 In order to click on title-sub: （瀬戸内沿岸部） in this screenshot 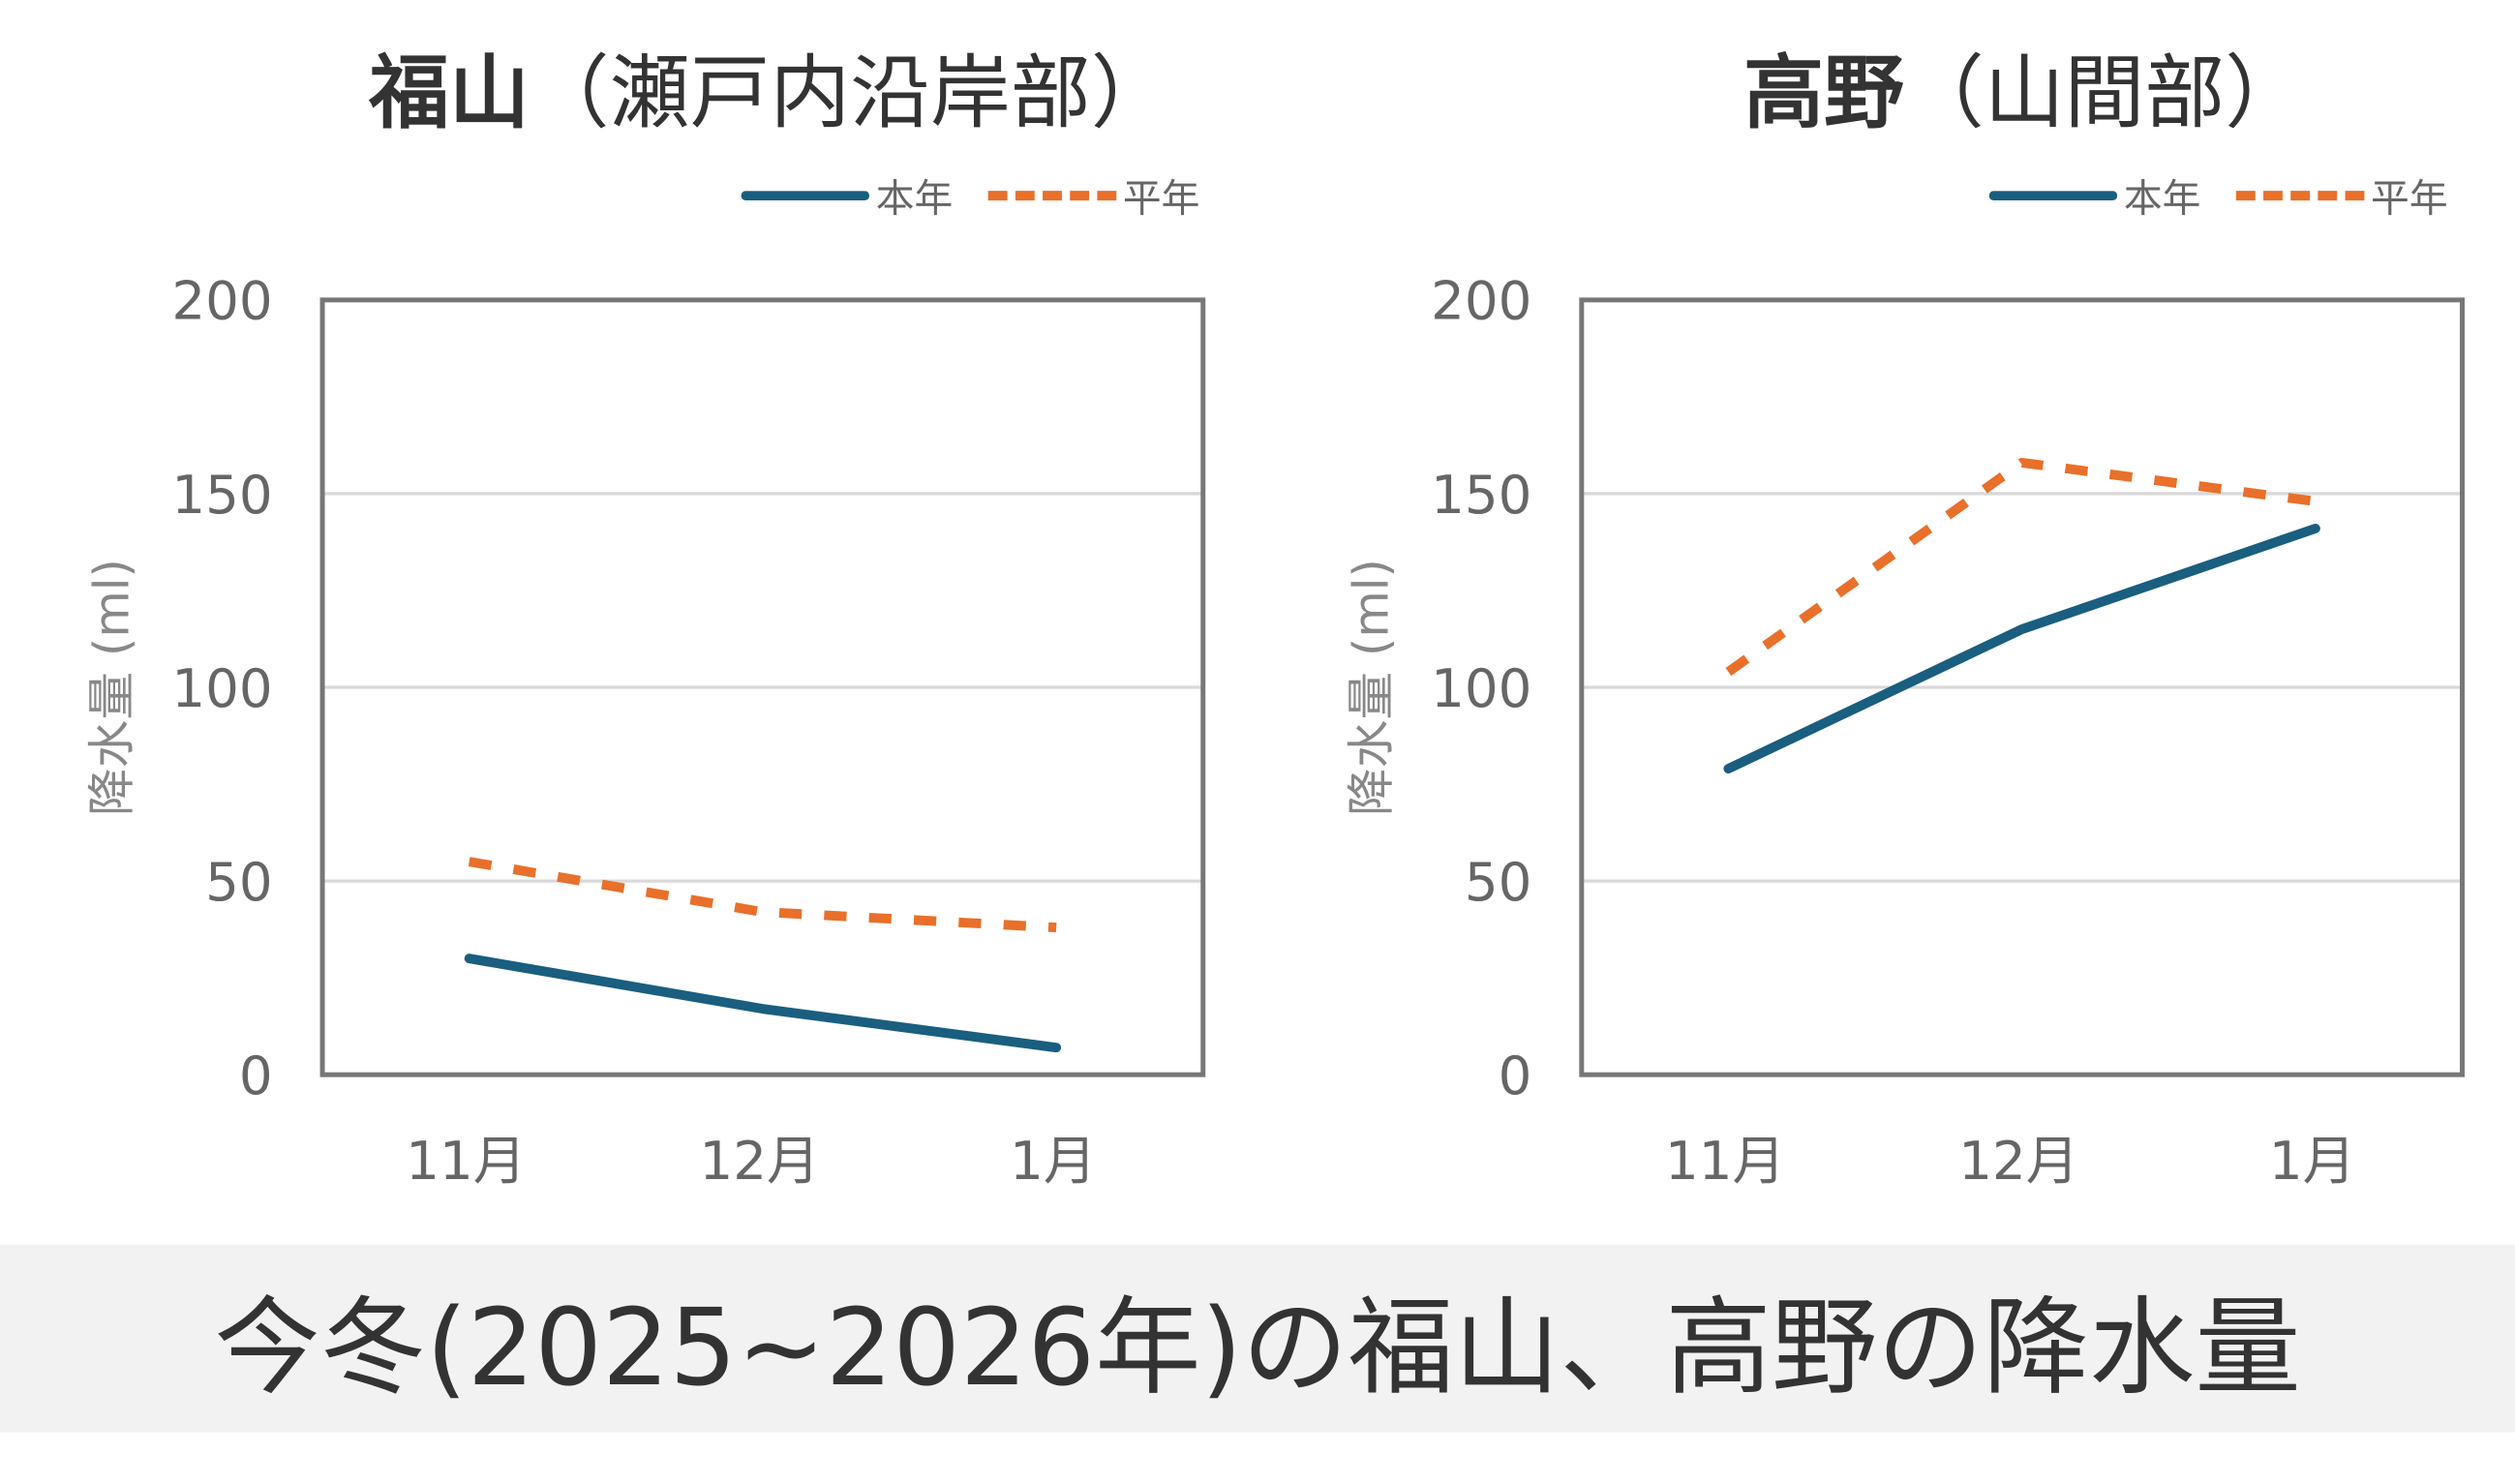, I will do `click(850, 93)`.